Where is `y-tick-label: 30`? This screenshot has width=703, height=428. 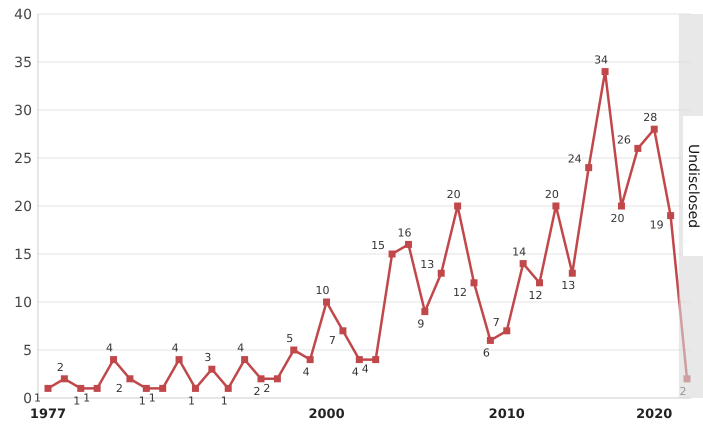 y-tick-label: 30 is located at coordinates (23, 111).